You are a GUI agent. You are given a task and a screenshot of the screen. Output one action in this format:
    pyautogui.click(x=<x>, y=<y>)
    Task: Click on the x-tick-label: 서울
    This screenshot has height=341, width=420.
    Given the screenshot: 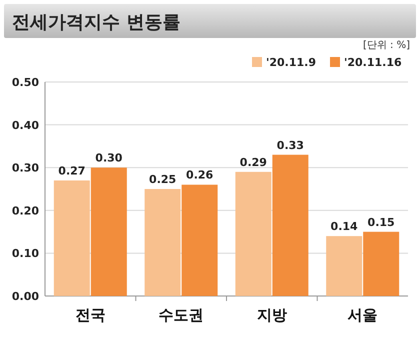 What is the action you would take?
    pyautogui.click(x=363, y=315)
    